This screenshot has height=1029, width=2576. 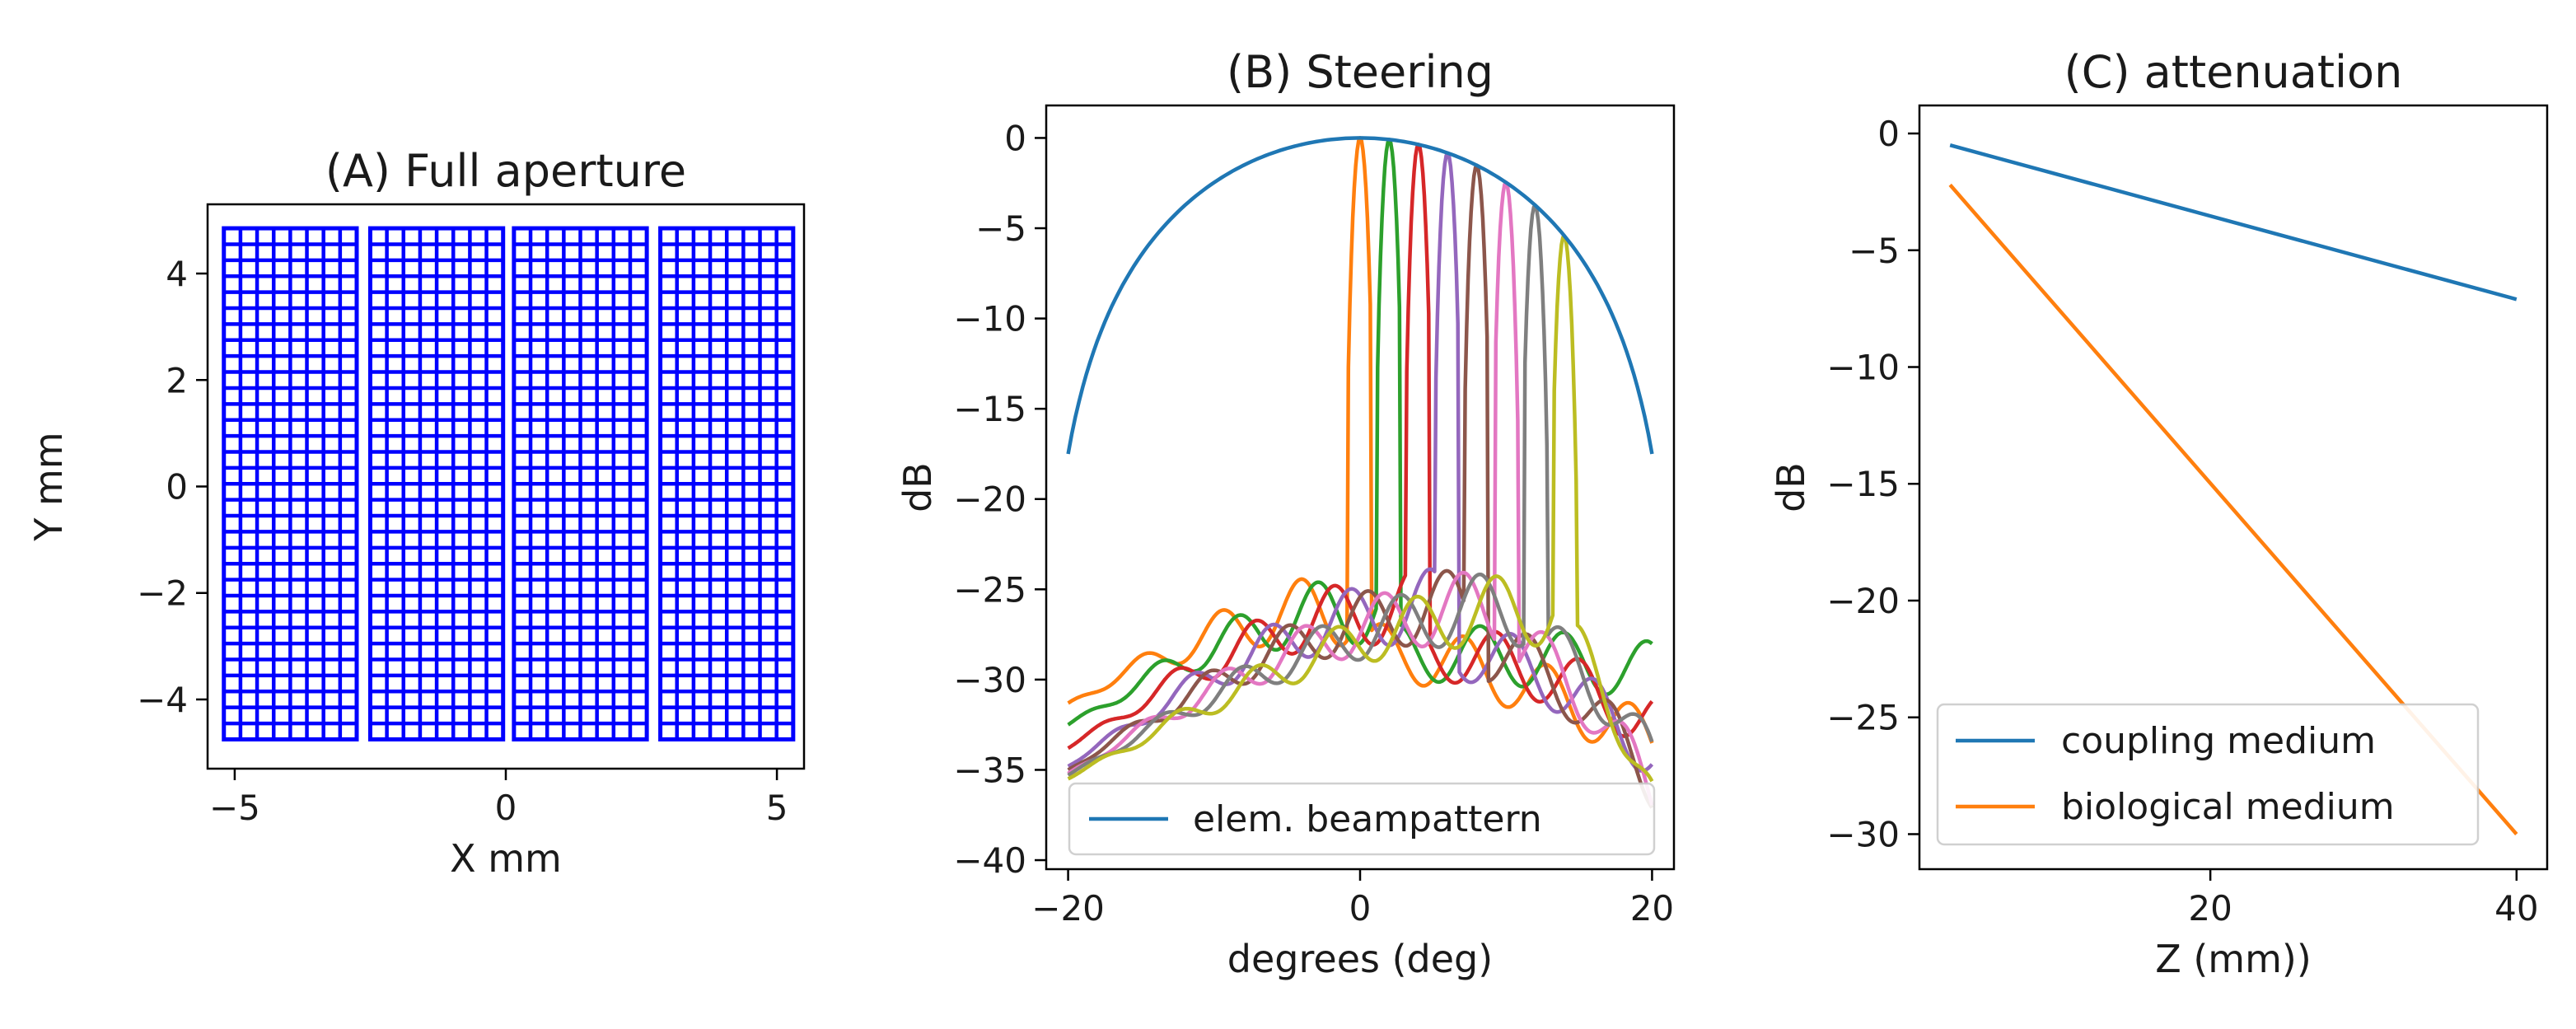 I want to click on y-tick-label: −35, so click(x=989, y=770).